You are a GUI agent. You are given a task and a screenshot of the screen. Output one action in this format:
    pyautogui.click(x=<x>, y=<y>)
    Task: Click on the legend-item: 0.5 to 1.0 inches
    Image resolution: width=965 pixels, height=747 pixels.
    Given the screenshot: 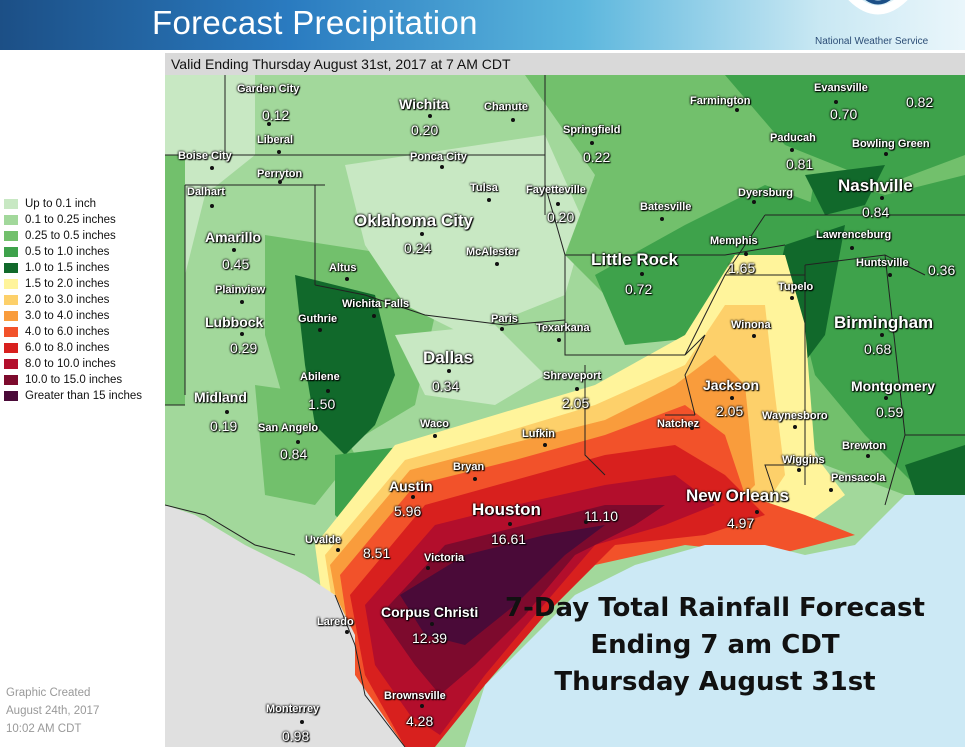 What is the action you would take?
    pyautogui.click(x=73, y=252)
    